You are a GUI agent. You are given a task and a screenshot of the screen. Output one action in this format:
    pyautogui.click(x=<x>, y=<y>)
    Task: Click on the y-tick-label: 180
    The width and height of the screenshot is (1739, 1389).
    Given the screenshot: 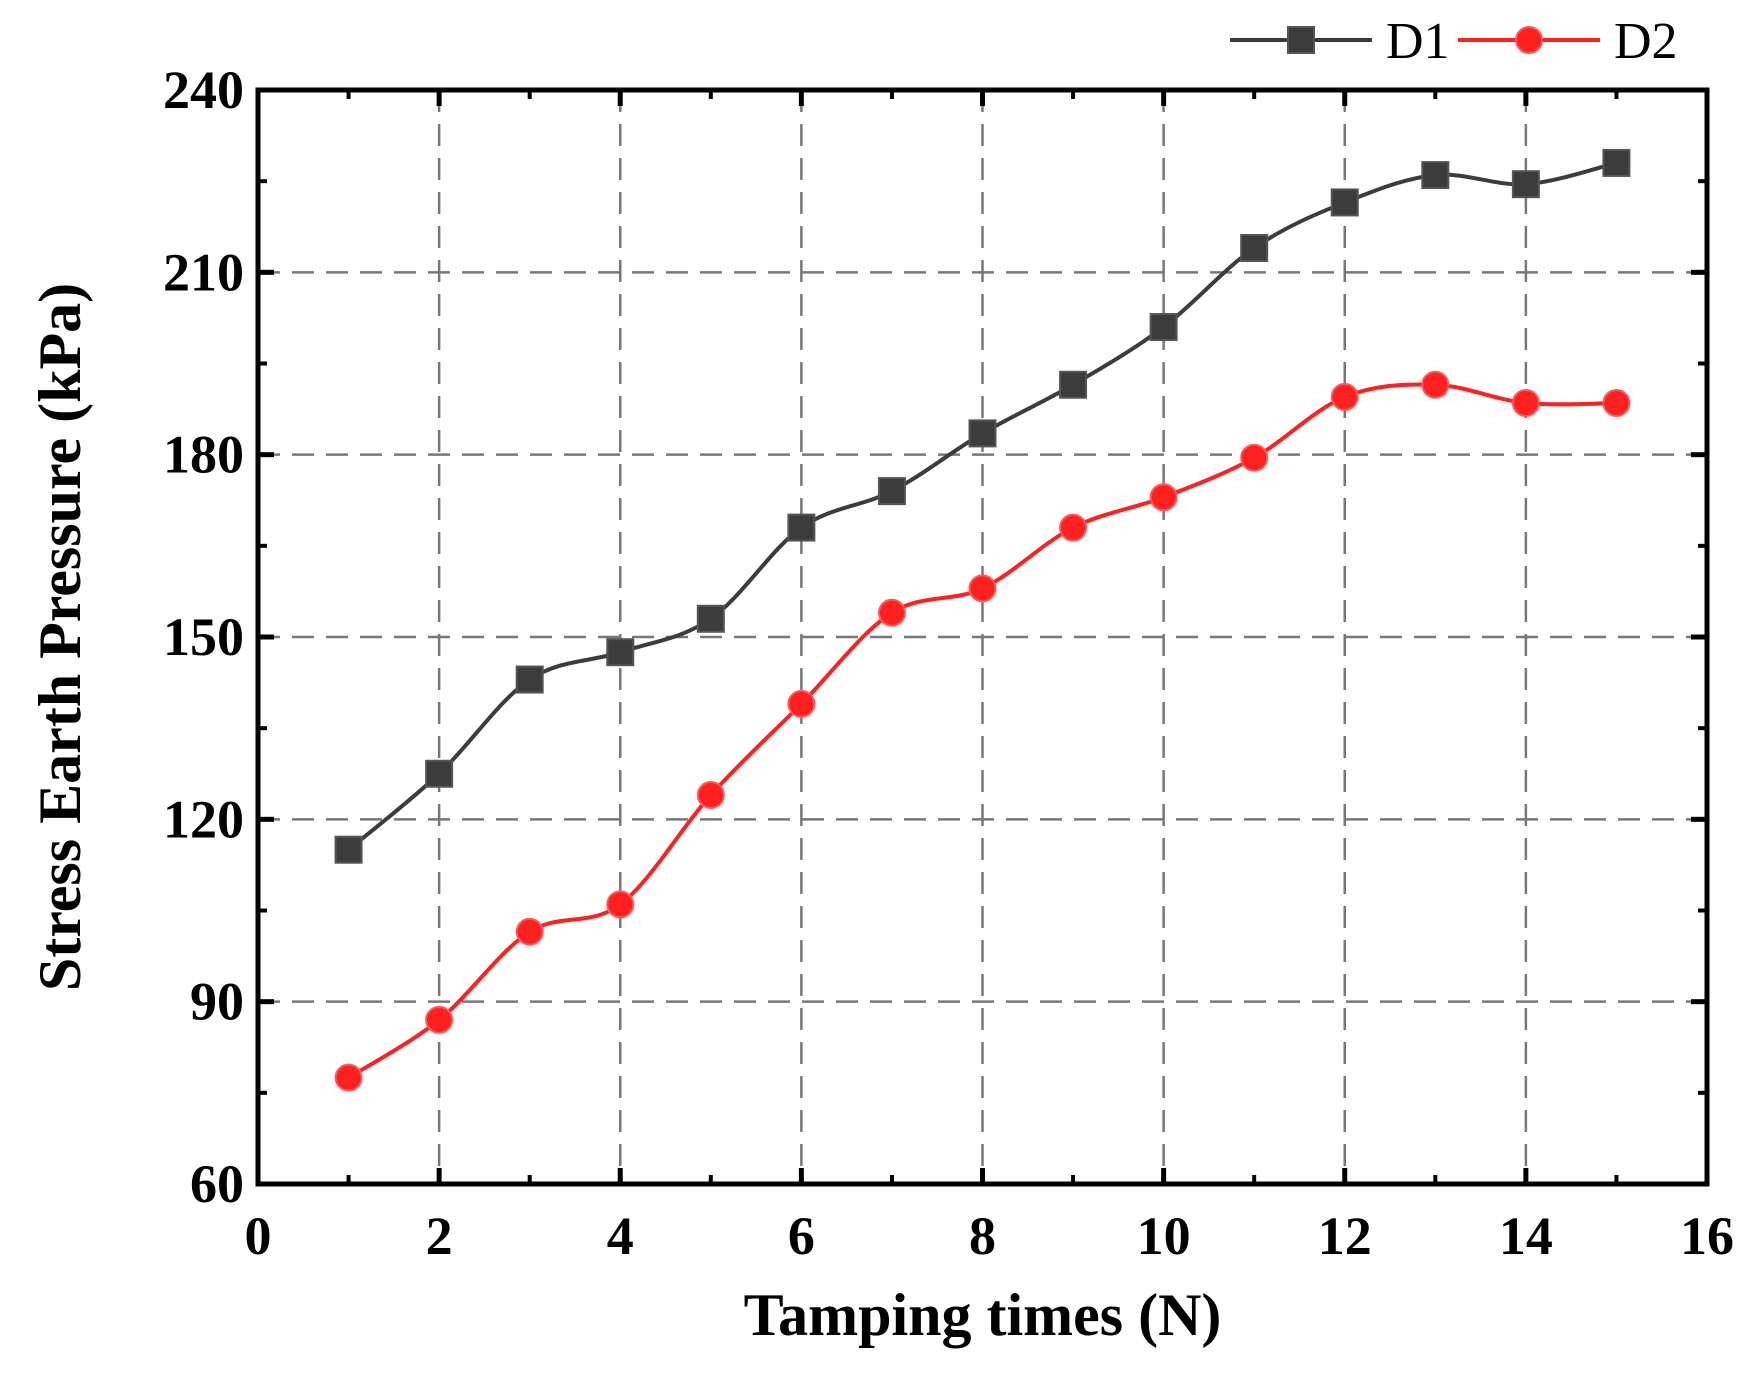 What is the action you would take?
    pyautogui.click(x=203, y=455)
    